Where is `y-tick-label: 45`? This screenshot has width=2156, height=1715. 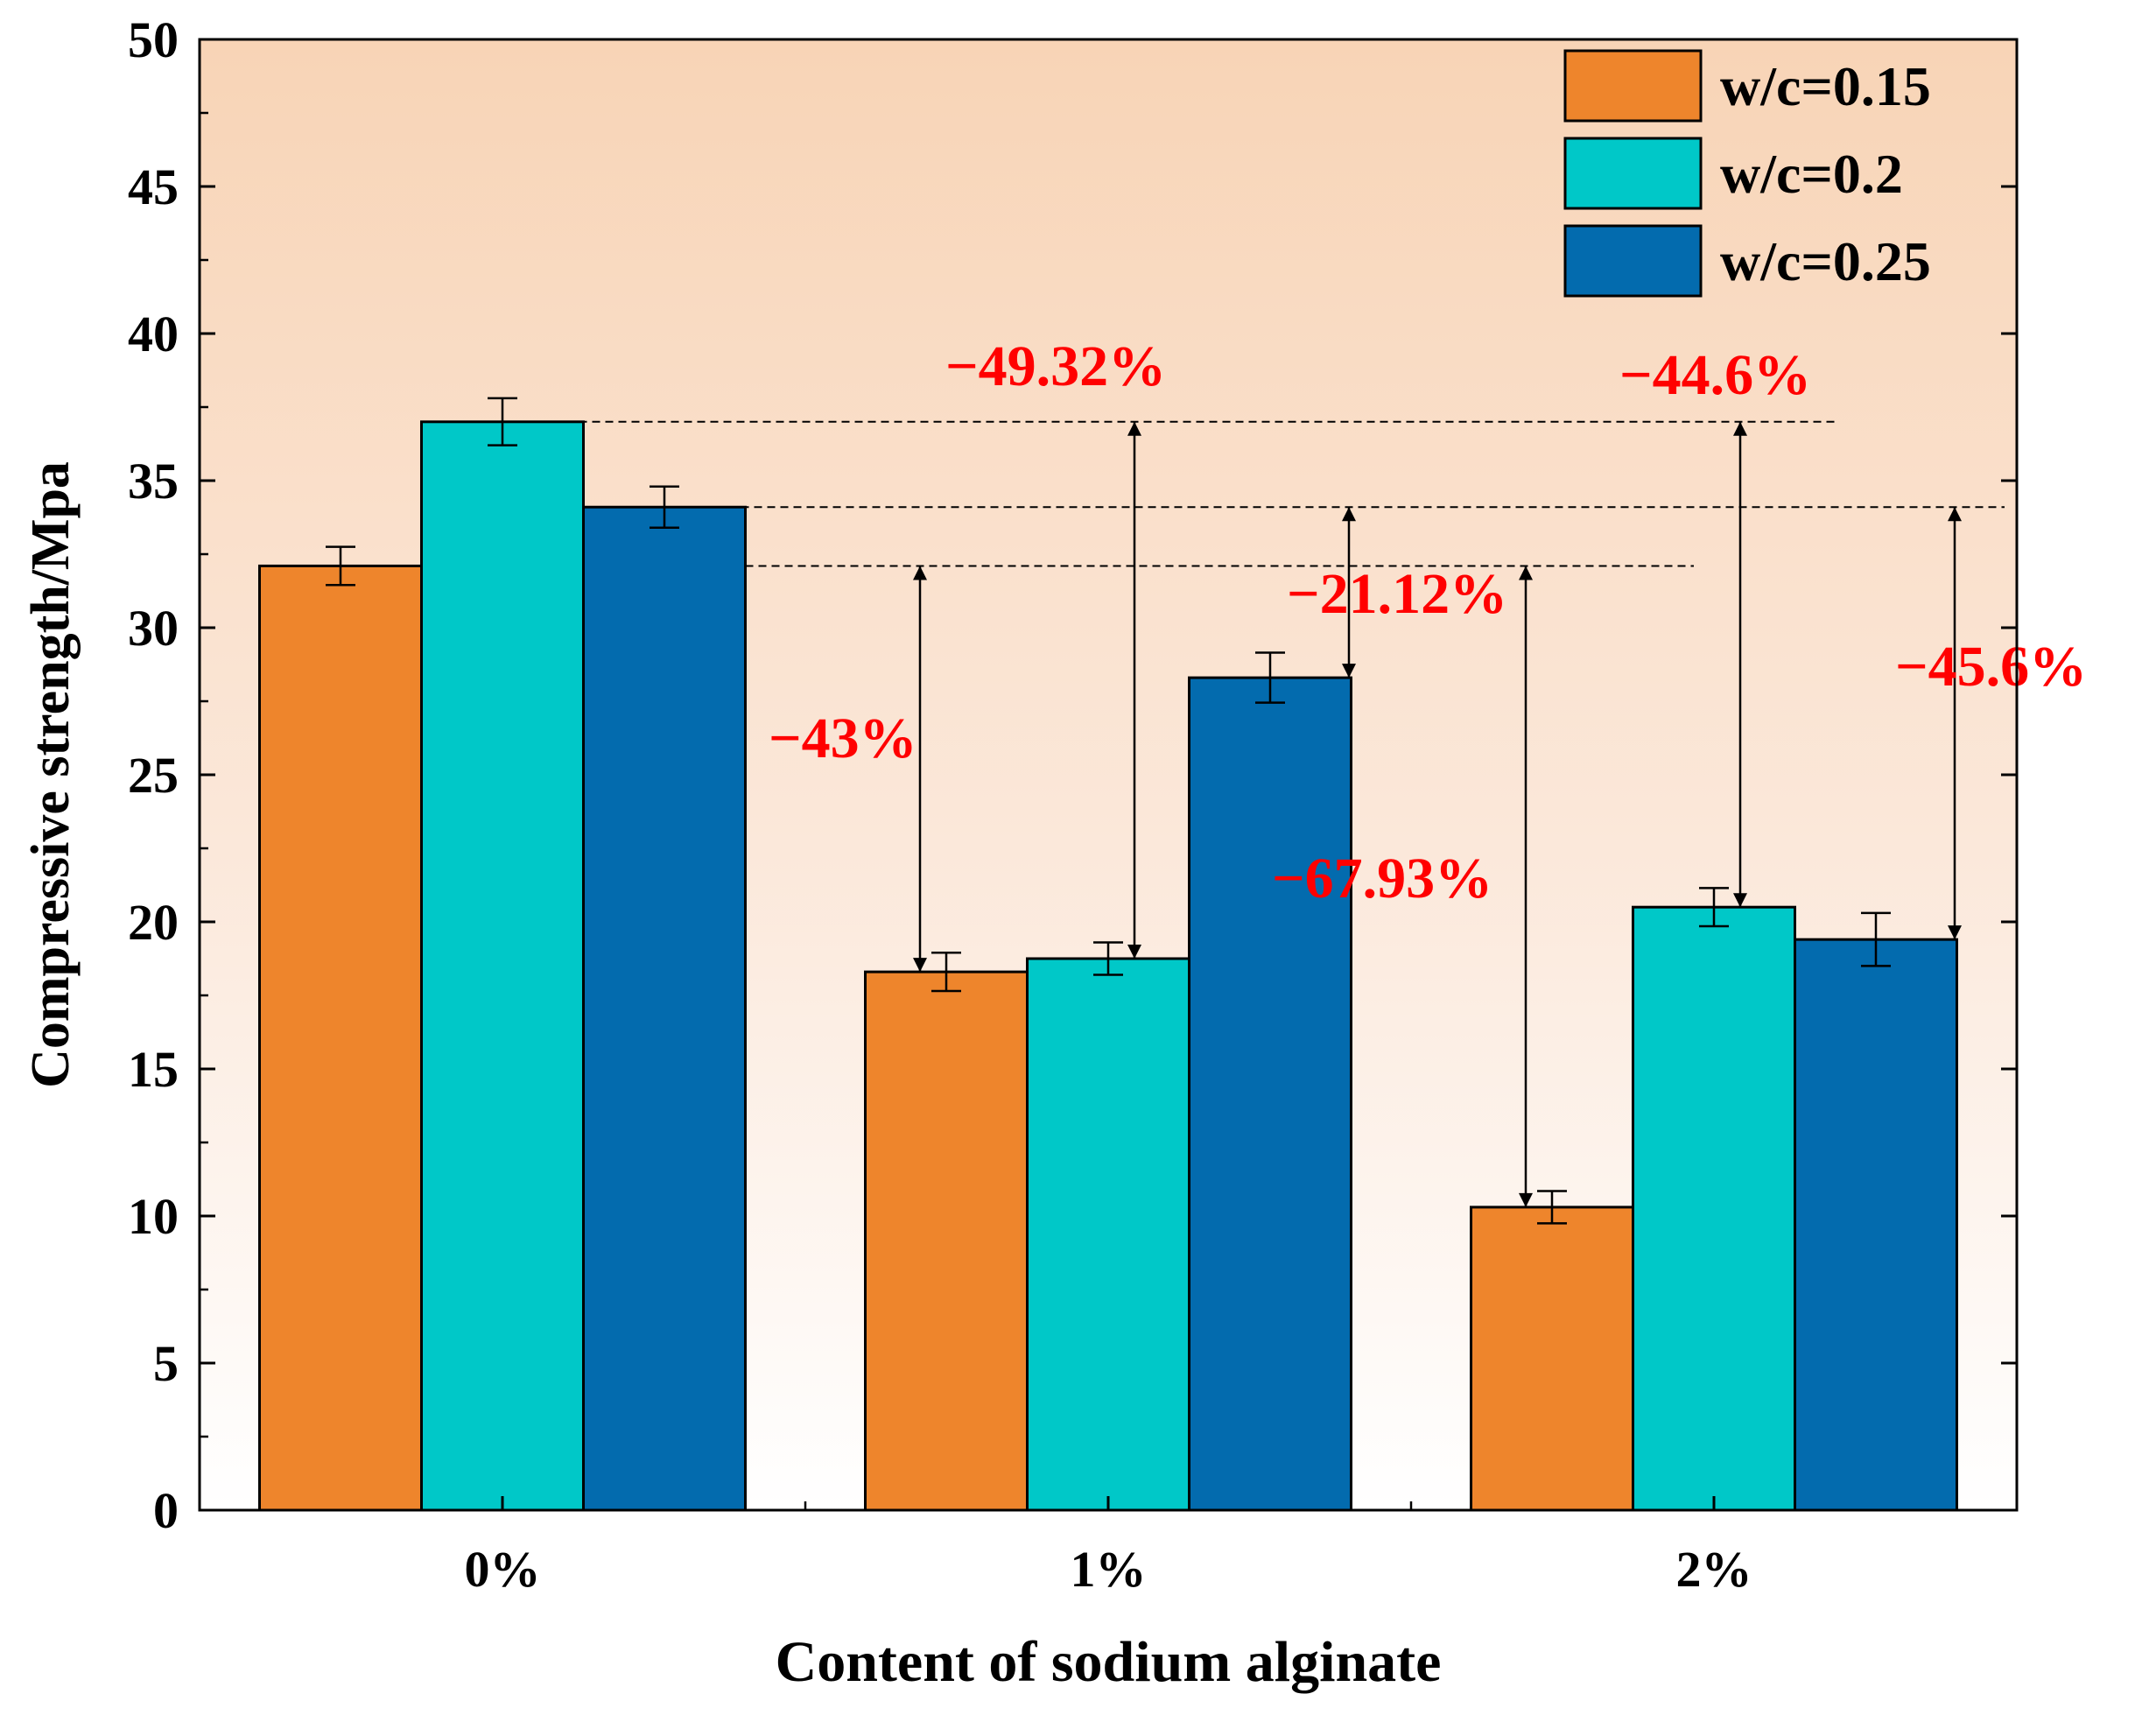
y-tick-label: 45 is located at coordinates (153, 186).